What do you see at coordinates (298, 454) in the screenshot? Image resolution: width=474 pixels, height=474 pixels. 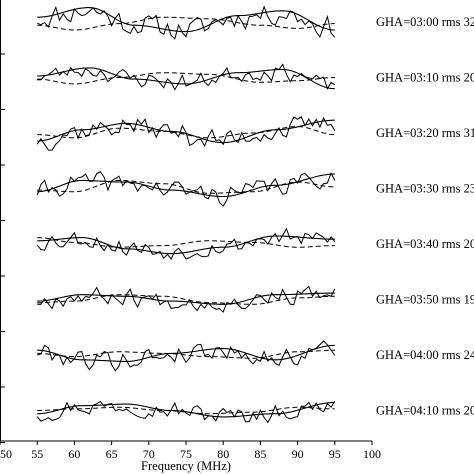 I see `x-tick-label: 90` at bounding box center [298, 454].